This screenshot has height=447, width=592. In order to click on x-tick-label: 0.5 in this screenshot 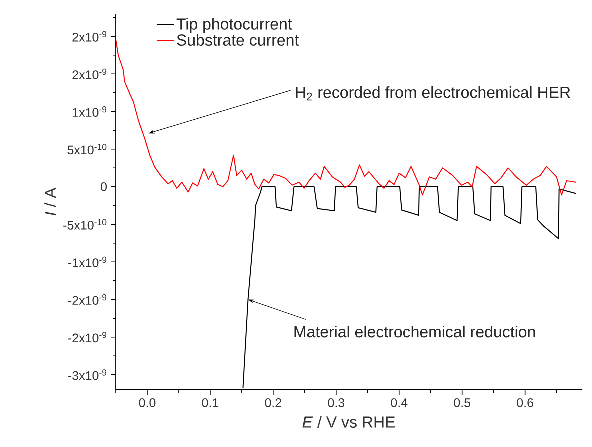, I will do `click(462, 403)`.